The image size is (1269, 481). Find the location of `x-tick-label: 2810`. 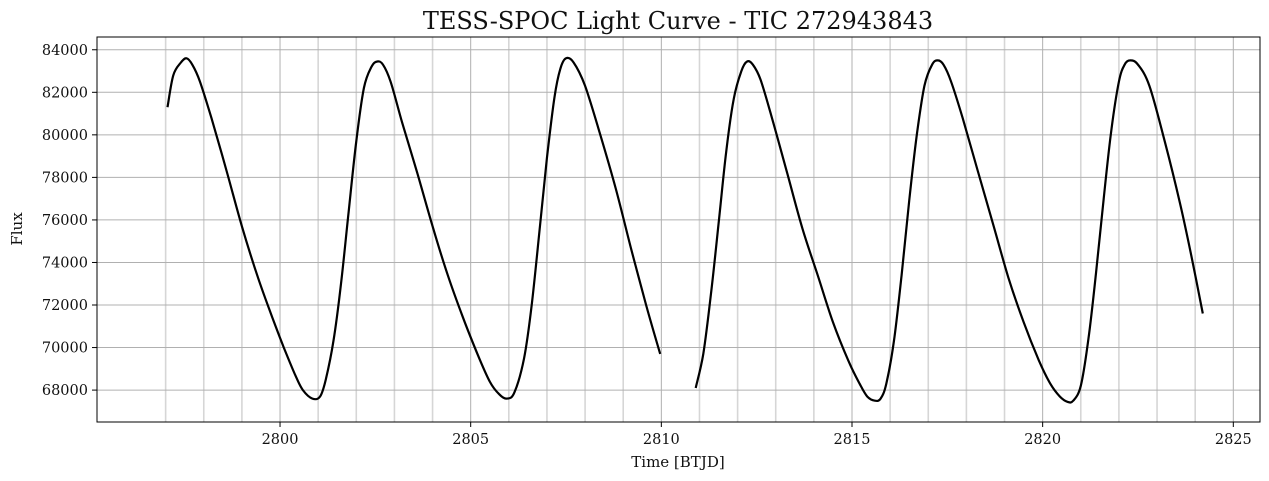

x-tick-label: 2810 is located at coordinates (661, 440).